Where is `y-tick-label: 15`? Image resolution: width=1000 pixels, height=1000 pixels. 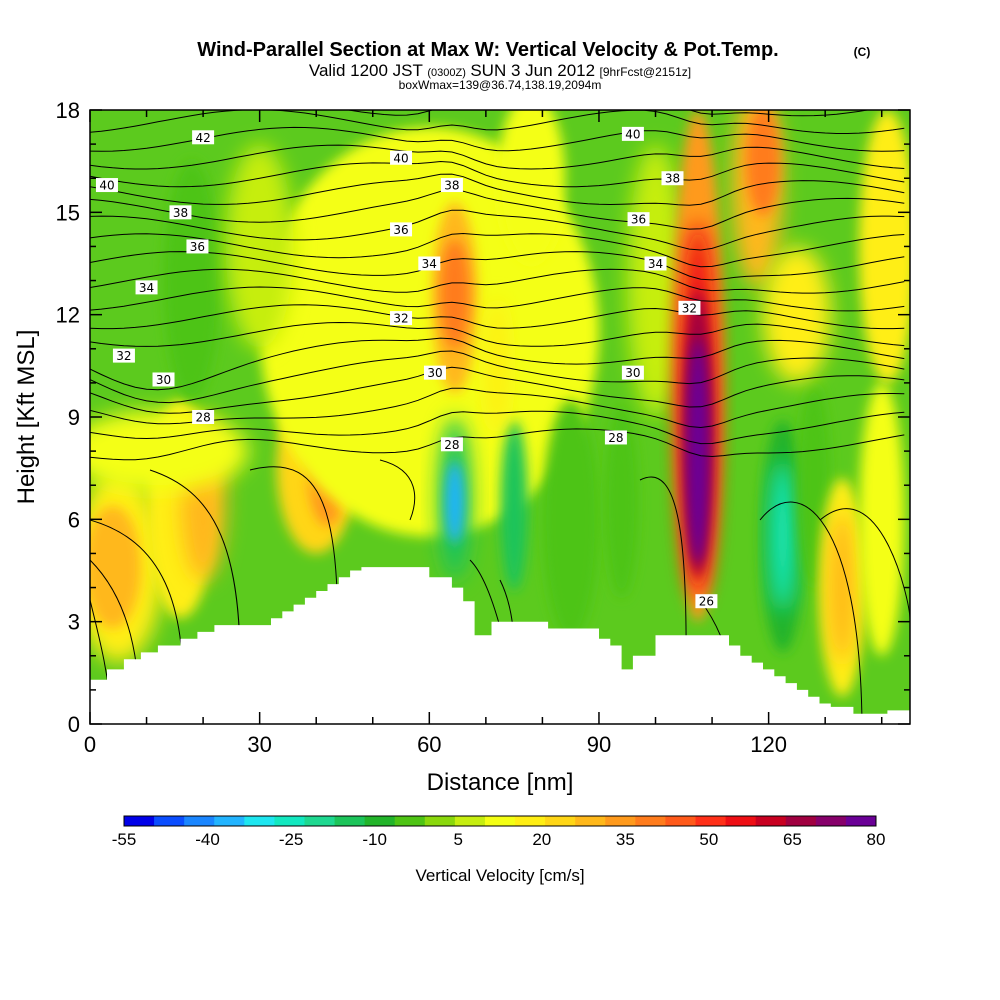 y-tick-label: 15 is located at coordinates (68, 212).